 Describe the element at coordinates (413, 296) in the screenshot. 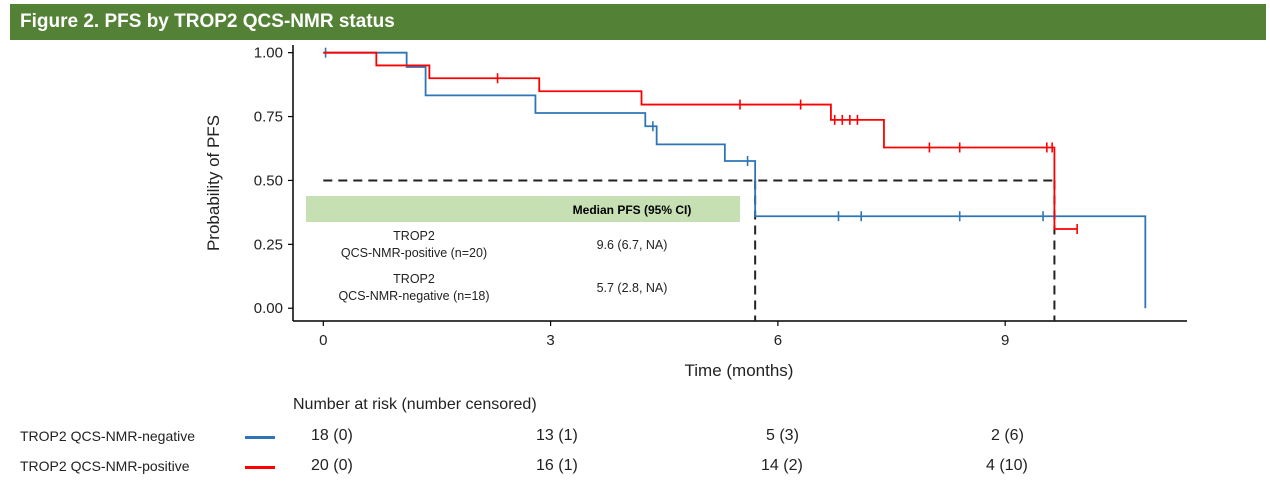

I see `median-row-label: QCS-NMR-negative (n=18)` at that location.